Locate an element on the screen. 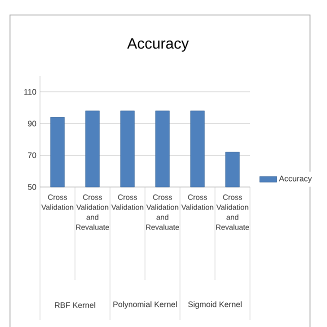  y-tick-label: 70 is located at coordinates (32, 155).